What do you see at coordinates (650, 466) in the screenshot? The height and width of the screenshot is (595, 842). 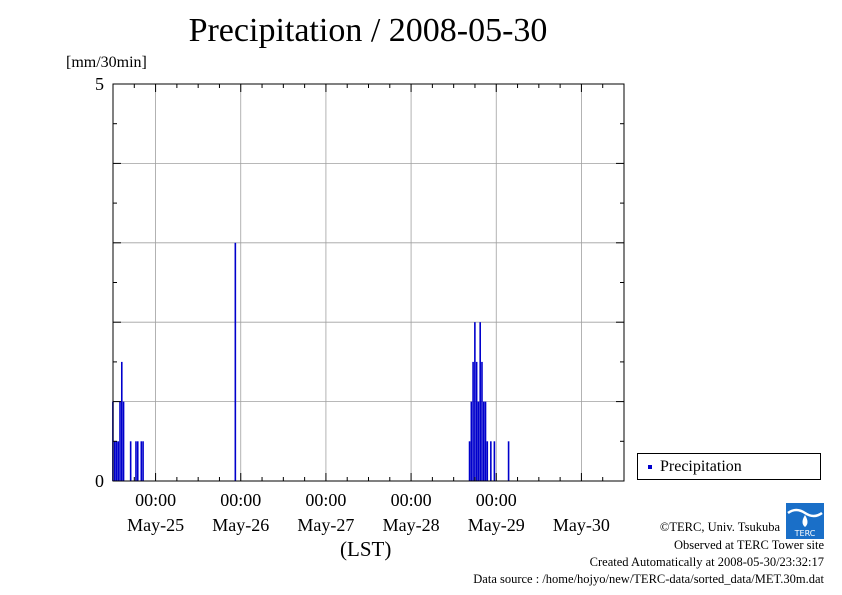 I see `legend-swatch` at bounding box center [650, 466].